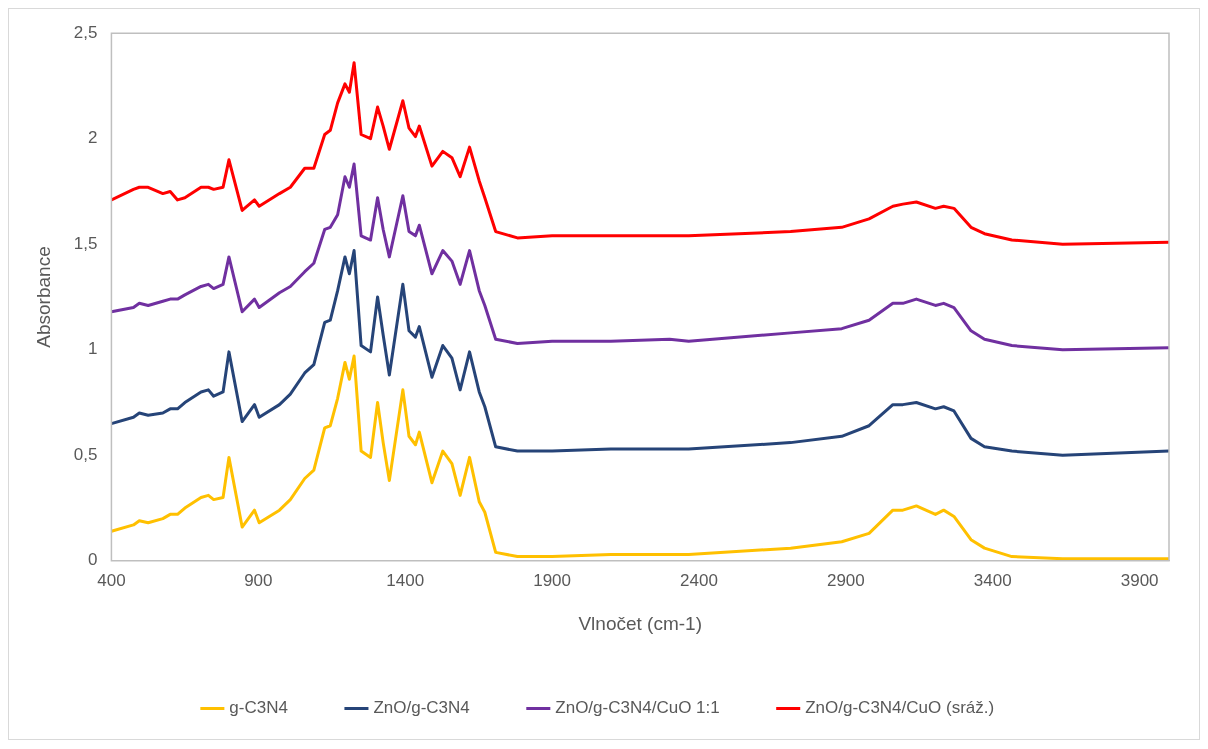 The width and height of the screenshot is (1208, 749). What do you see at coordinates (699, 580) in the screenshot?
I see `x-tick-label: 2400` at bounding box center [699, 580].